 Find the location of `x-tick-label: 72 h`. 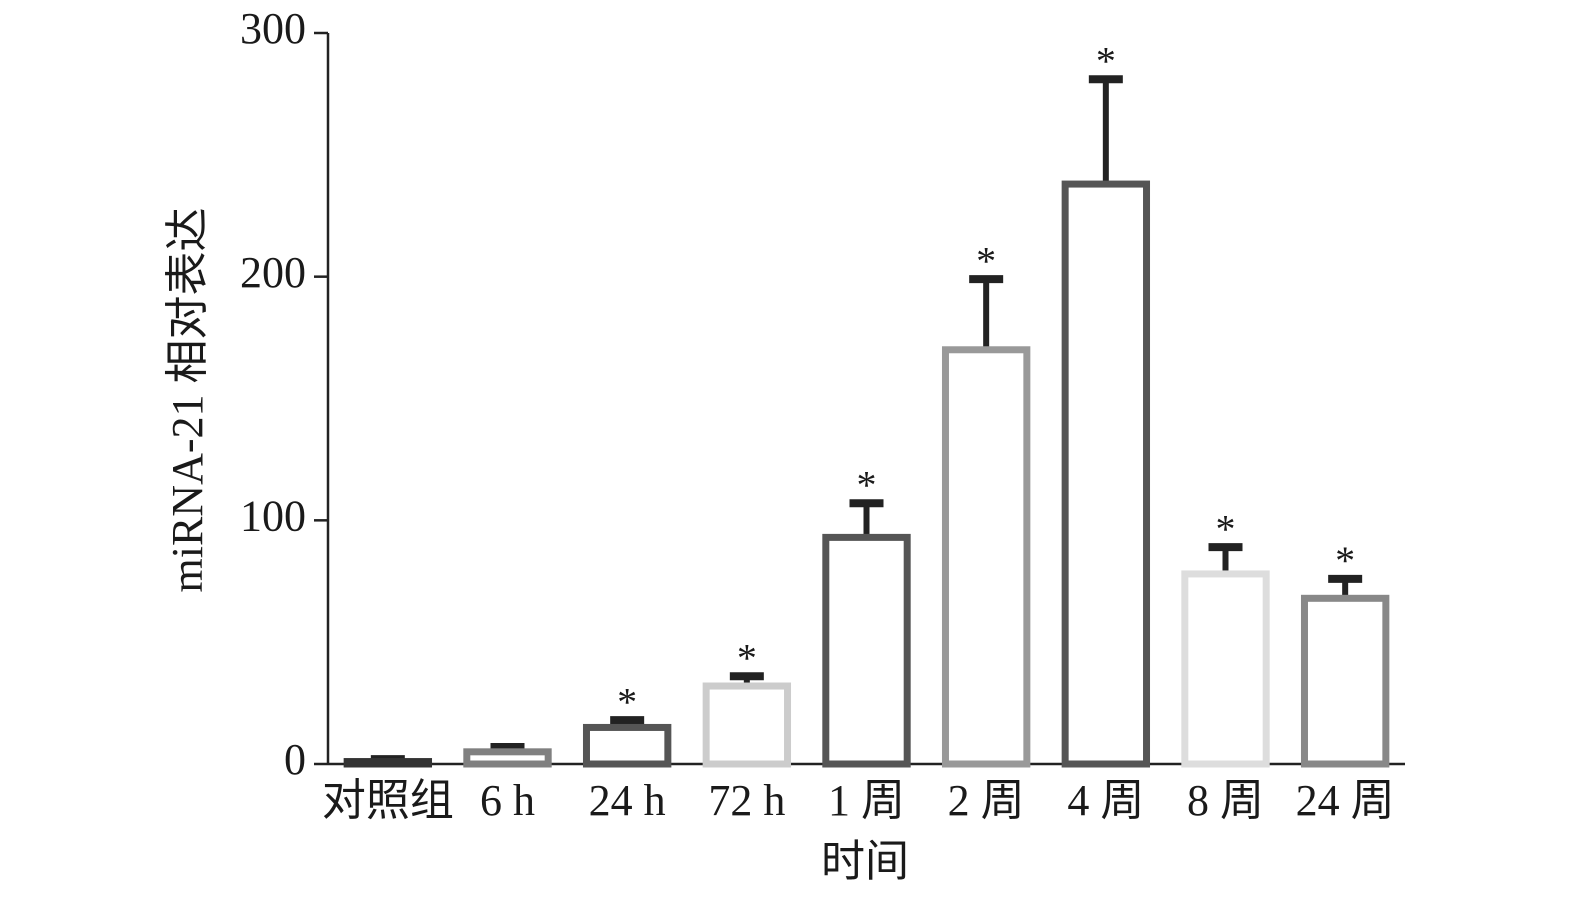

x-tick-label: 72 h is located at coordinates (746, 800).